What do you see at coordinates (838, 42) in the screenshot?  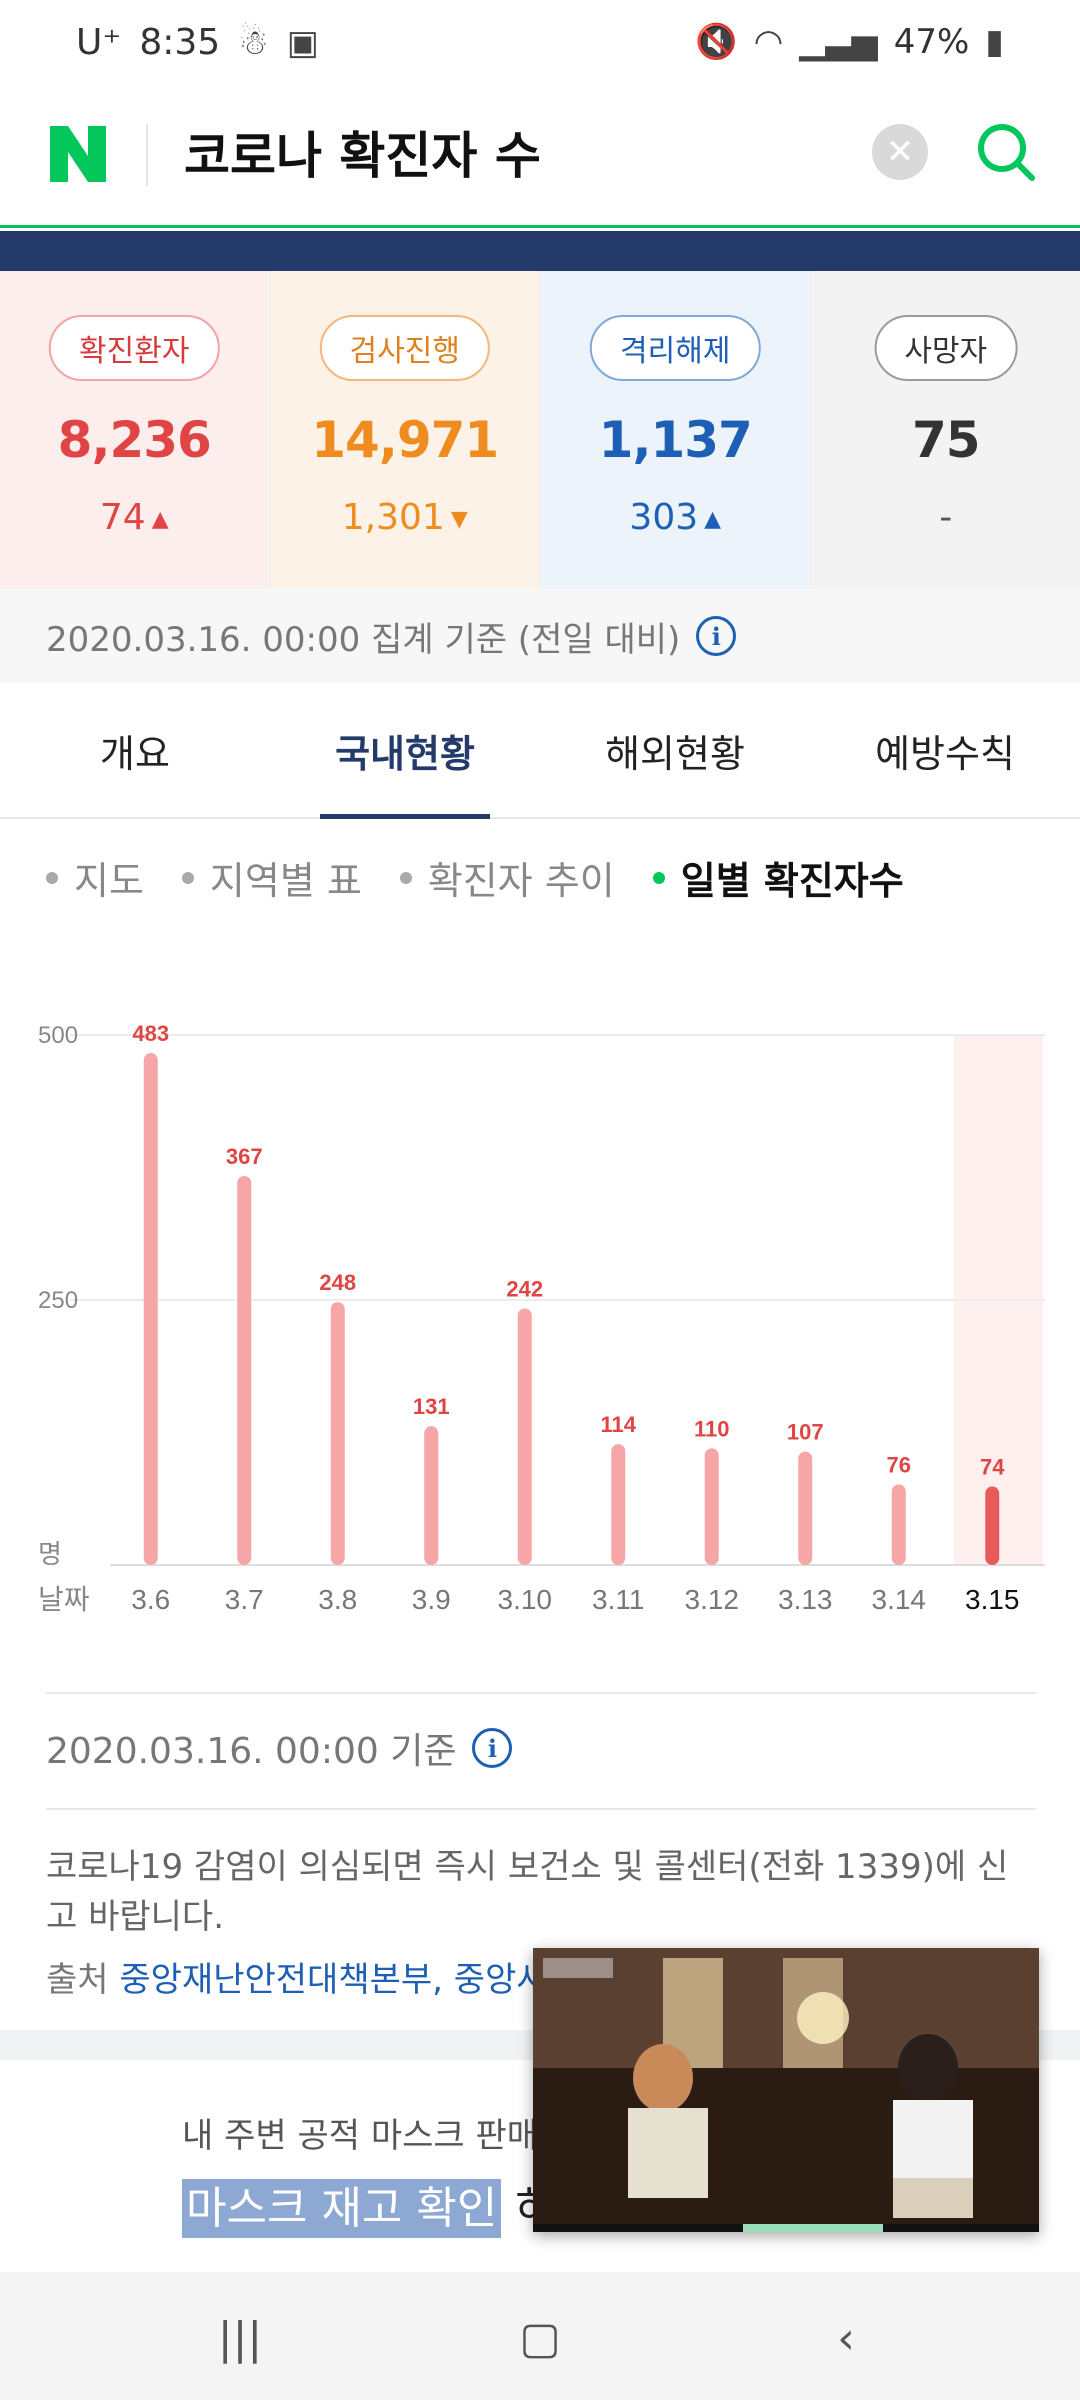 I see `signal-icon: ▁▃▅` at bounding box center [838, 42].